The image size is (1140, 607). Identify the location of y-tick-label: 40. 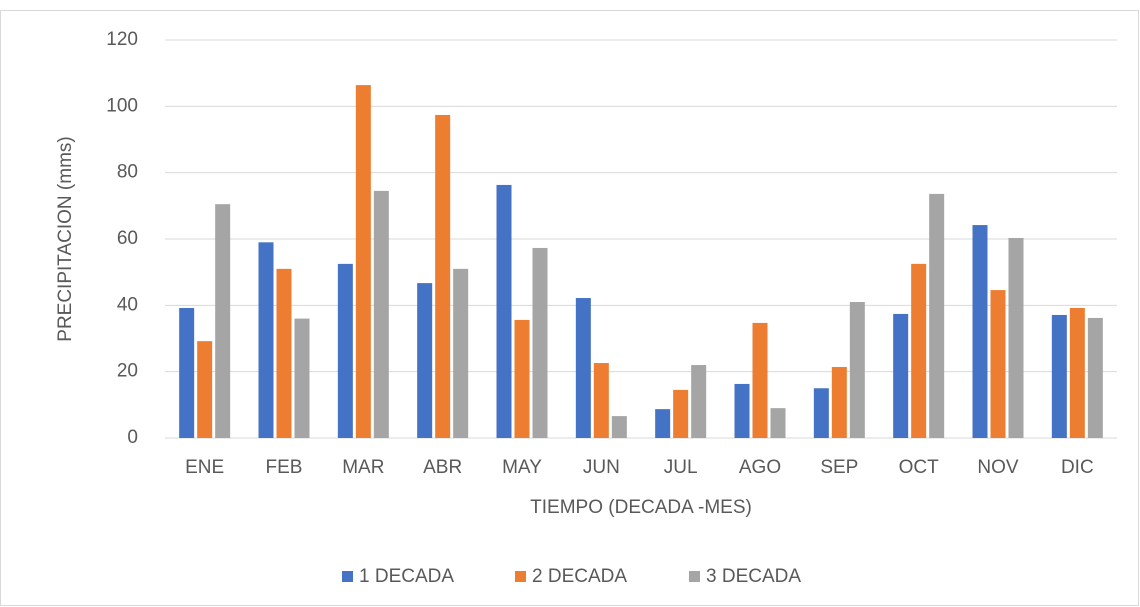
(127, 304).